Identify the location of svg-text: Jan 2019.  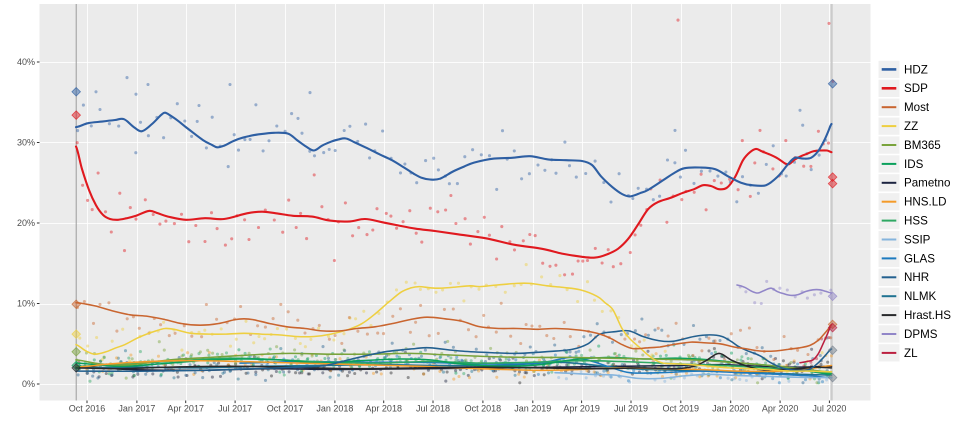
(532, 409).